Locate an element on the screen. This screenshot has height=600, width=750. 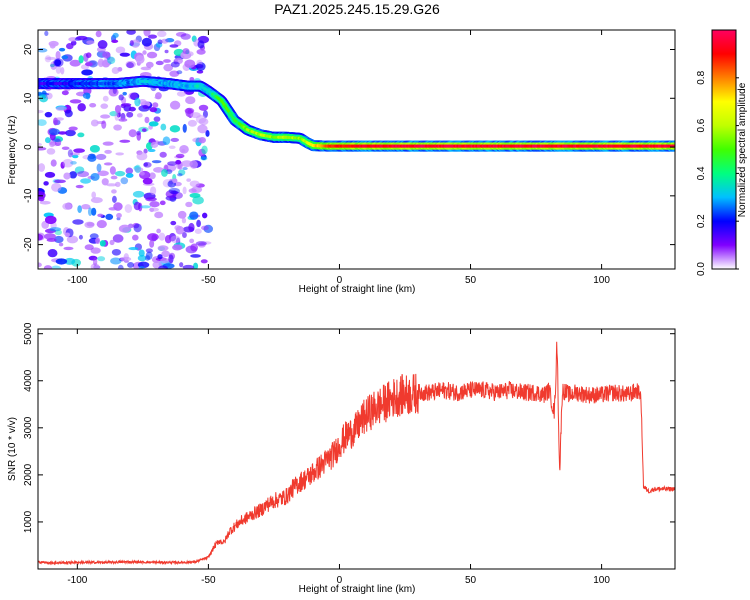
snr-y-tick-label: 3000 is located at coordinates (28, 427).